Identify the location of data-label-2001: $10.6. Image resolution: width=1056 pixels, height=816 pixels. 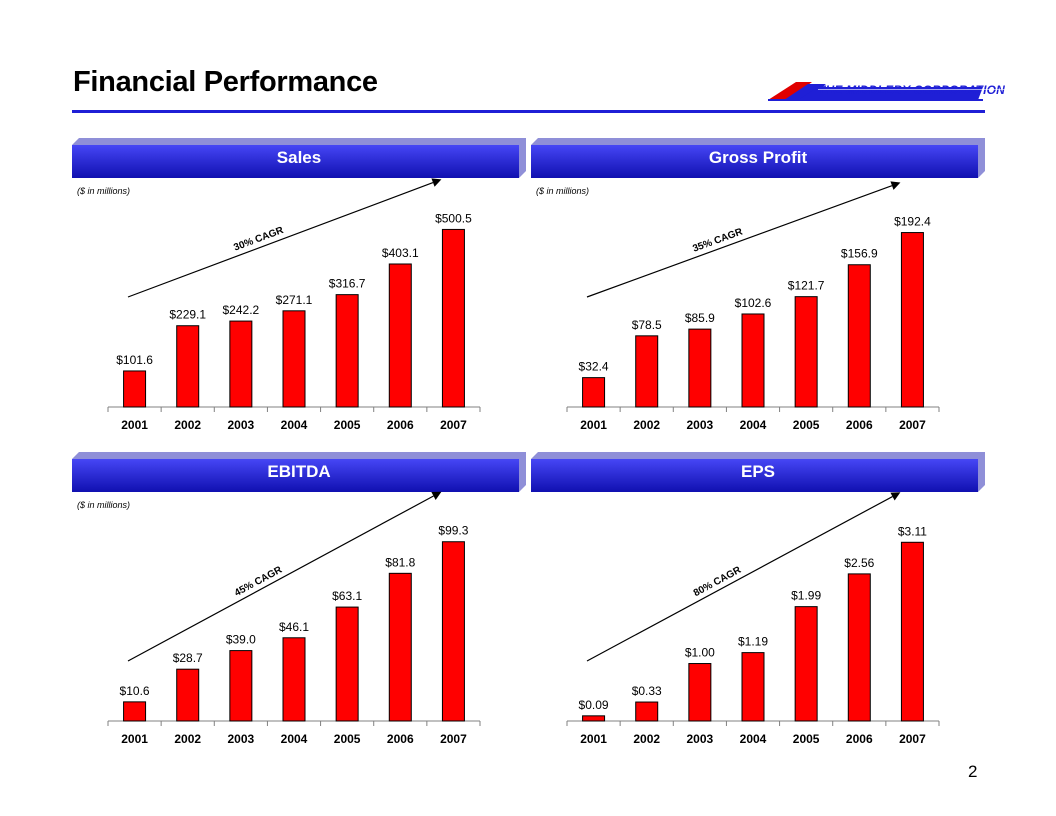
(135, 691).